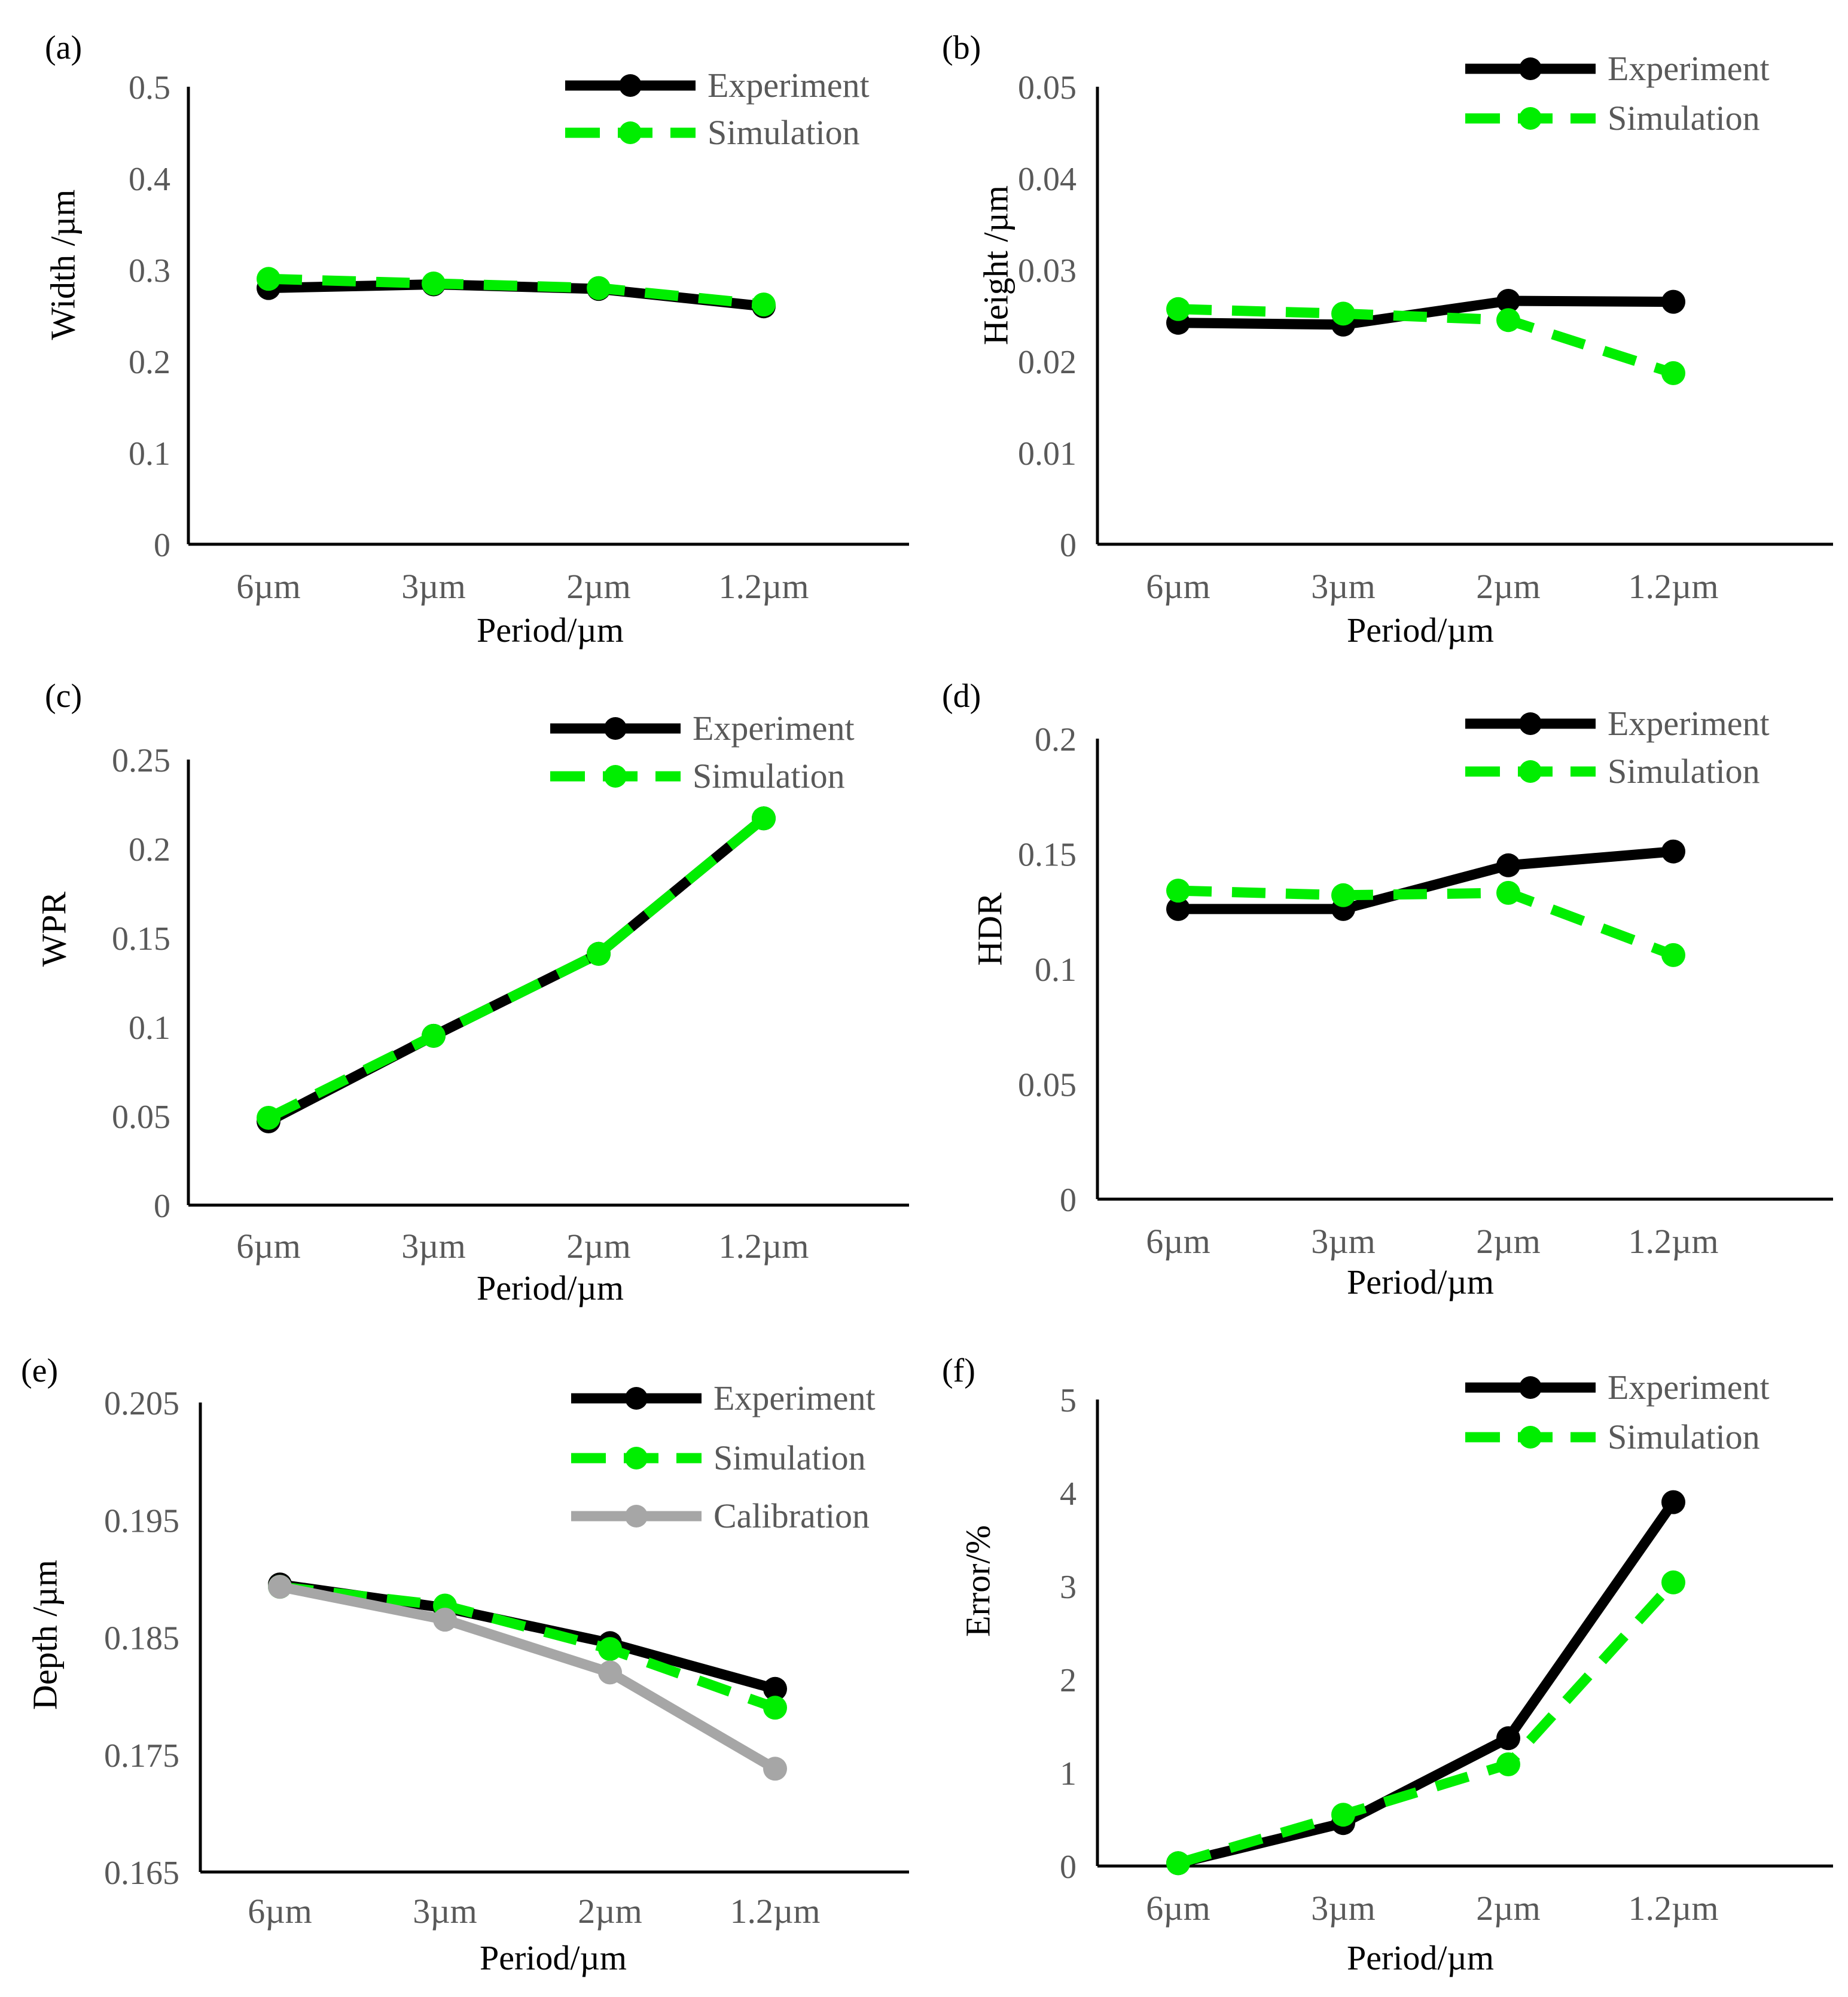 The width and height of the screenshot is (1848, 1997). Describe the element at coordinates (141, 1520) in the screenshot. I see `y-tick-label: 0.195` at that location.